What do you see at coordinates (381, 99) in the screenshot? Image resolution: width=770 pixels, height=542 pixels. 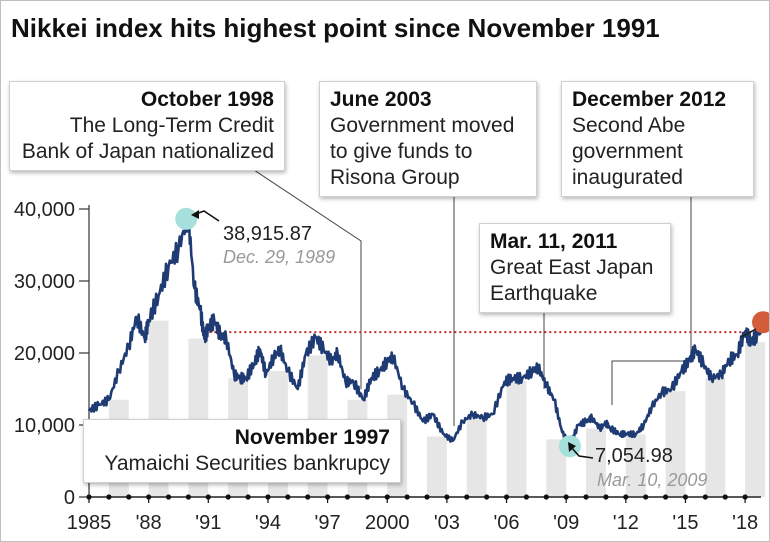 I see `annotation-heading: June 2003` at bounding box center [381, 99].